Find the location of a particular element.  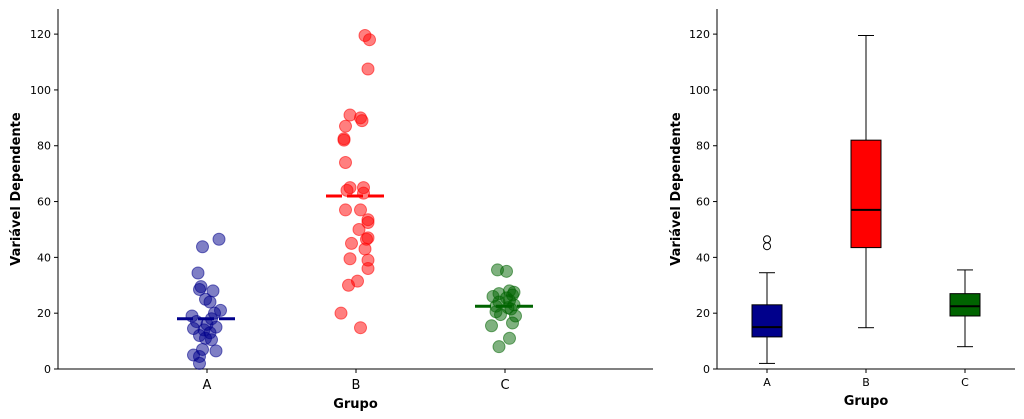

right-x-tick-label: C is located at coordinates (965, 382).